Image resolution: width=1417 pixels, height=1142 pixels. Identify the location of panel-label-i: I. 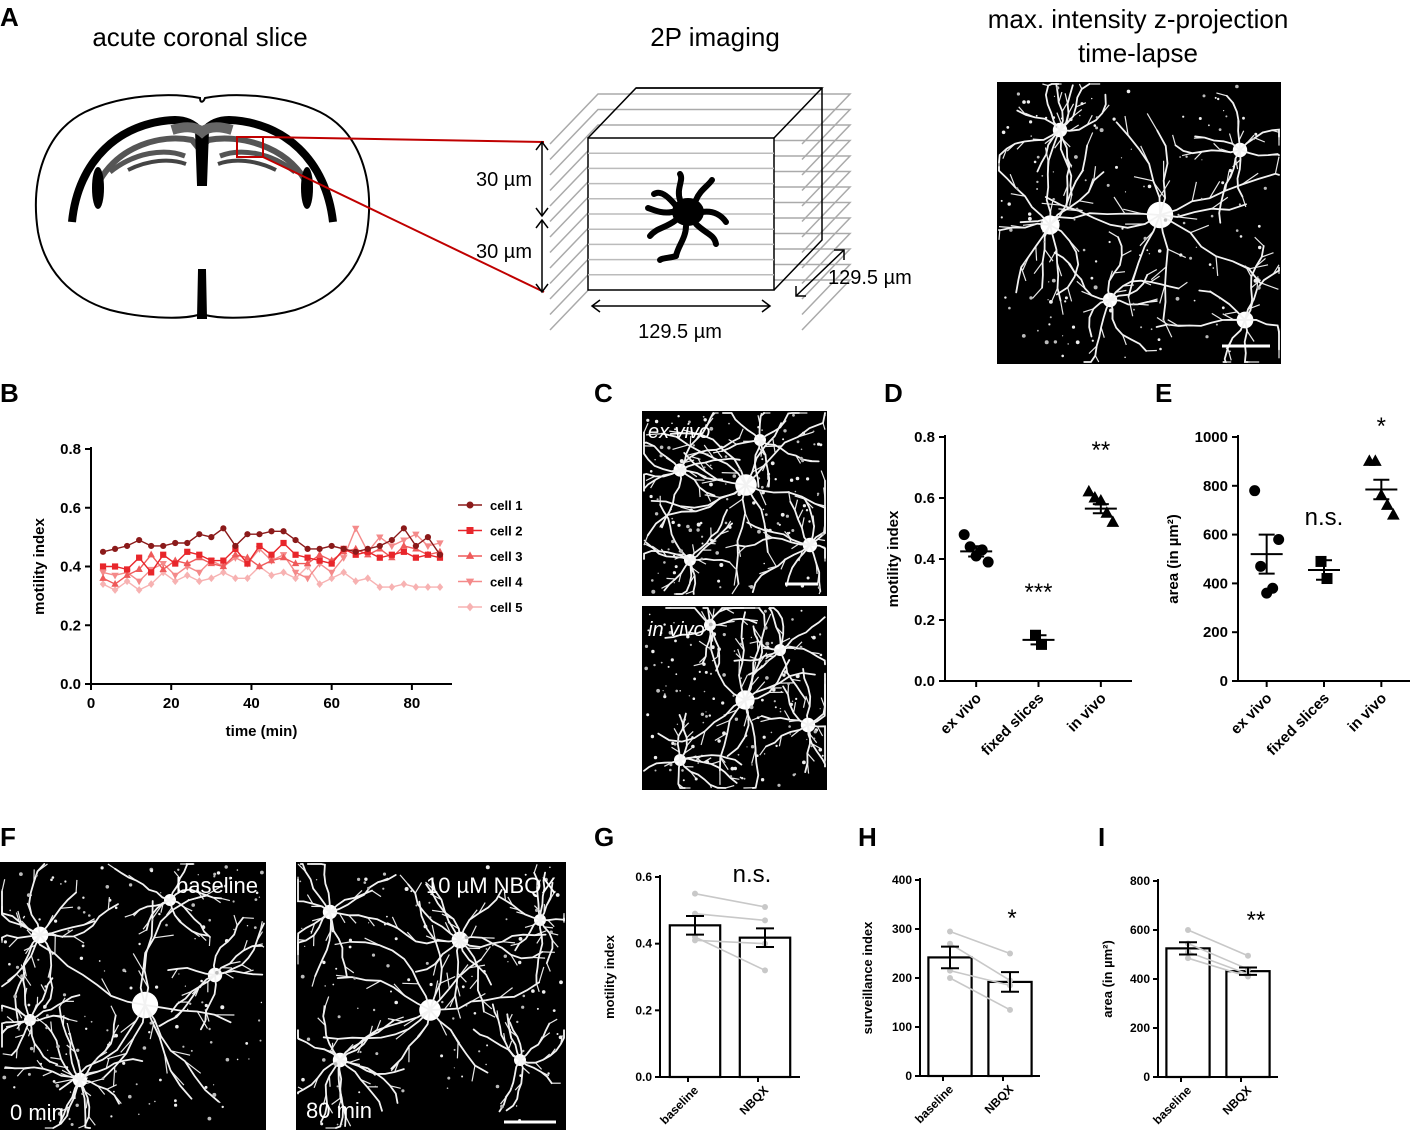
(1101, 837).